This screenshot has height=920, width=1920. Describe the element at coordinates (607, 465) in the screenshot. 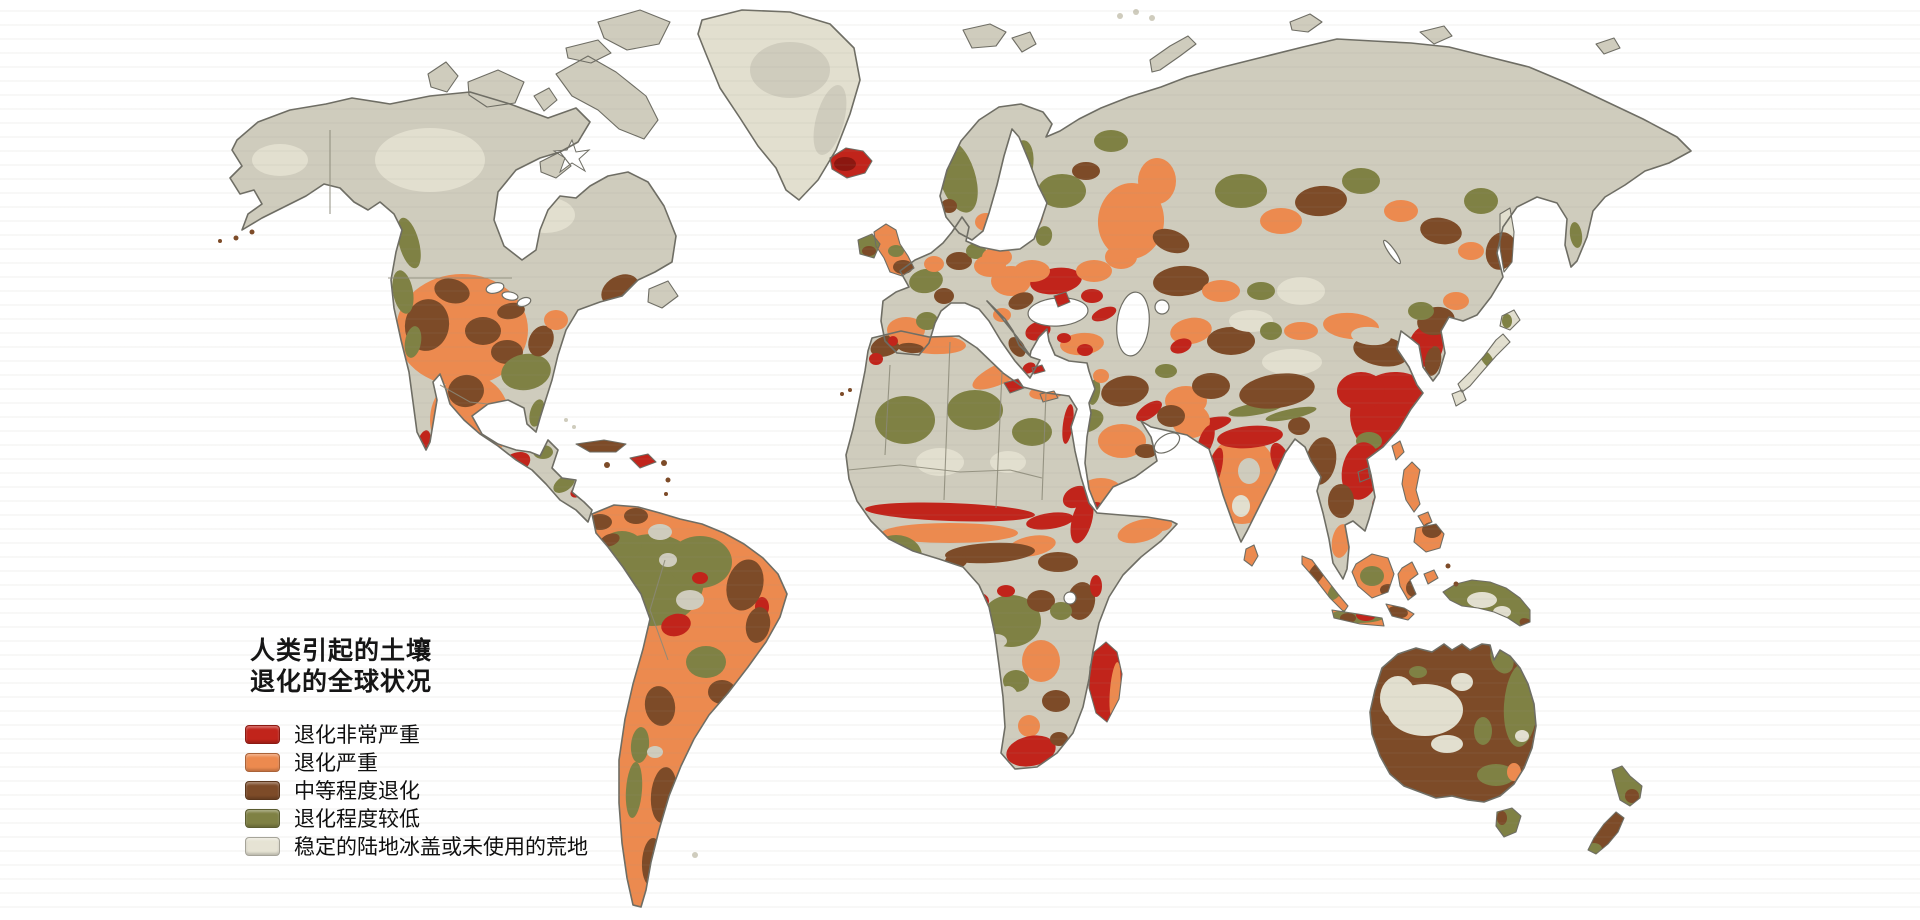

I see `islet-jamaica` at that location.